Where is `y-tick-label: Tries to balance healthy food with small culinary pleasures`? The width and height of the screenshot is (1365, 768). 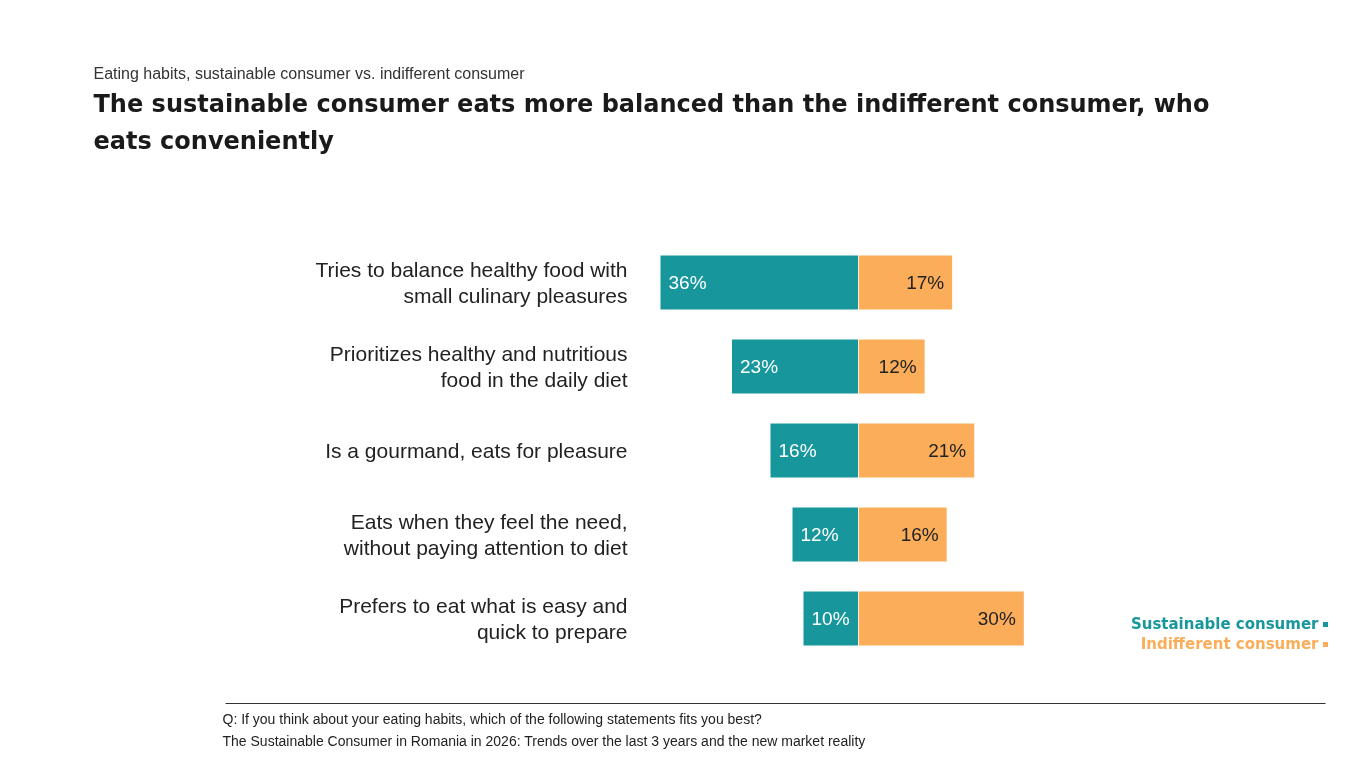
y-tick-label: Tries to balance healthy food with small culinary pleasures is located at coordinates (471, 282).